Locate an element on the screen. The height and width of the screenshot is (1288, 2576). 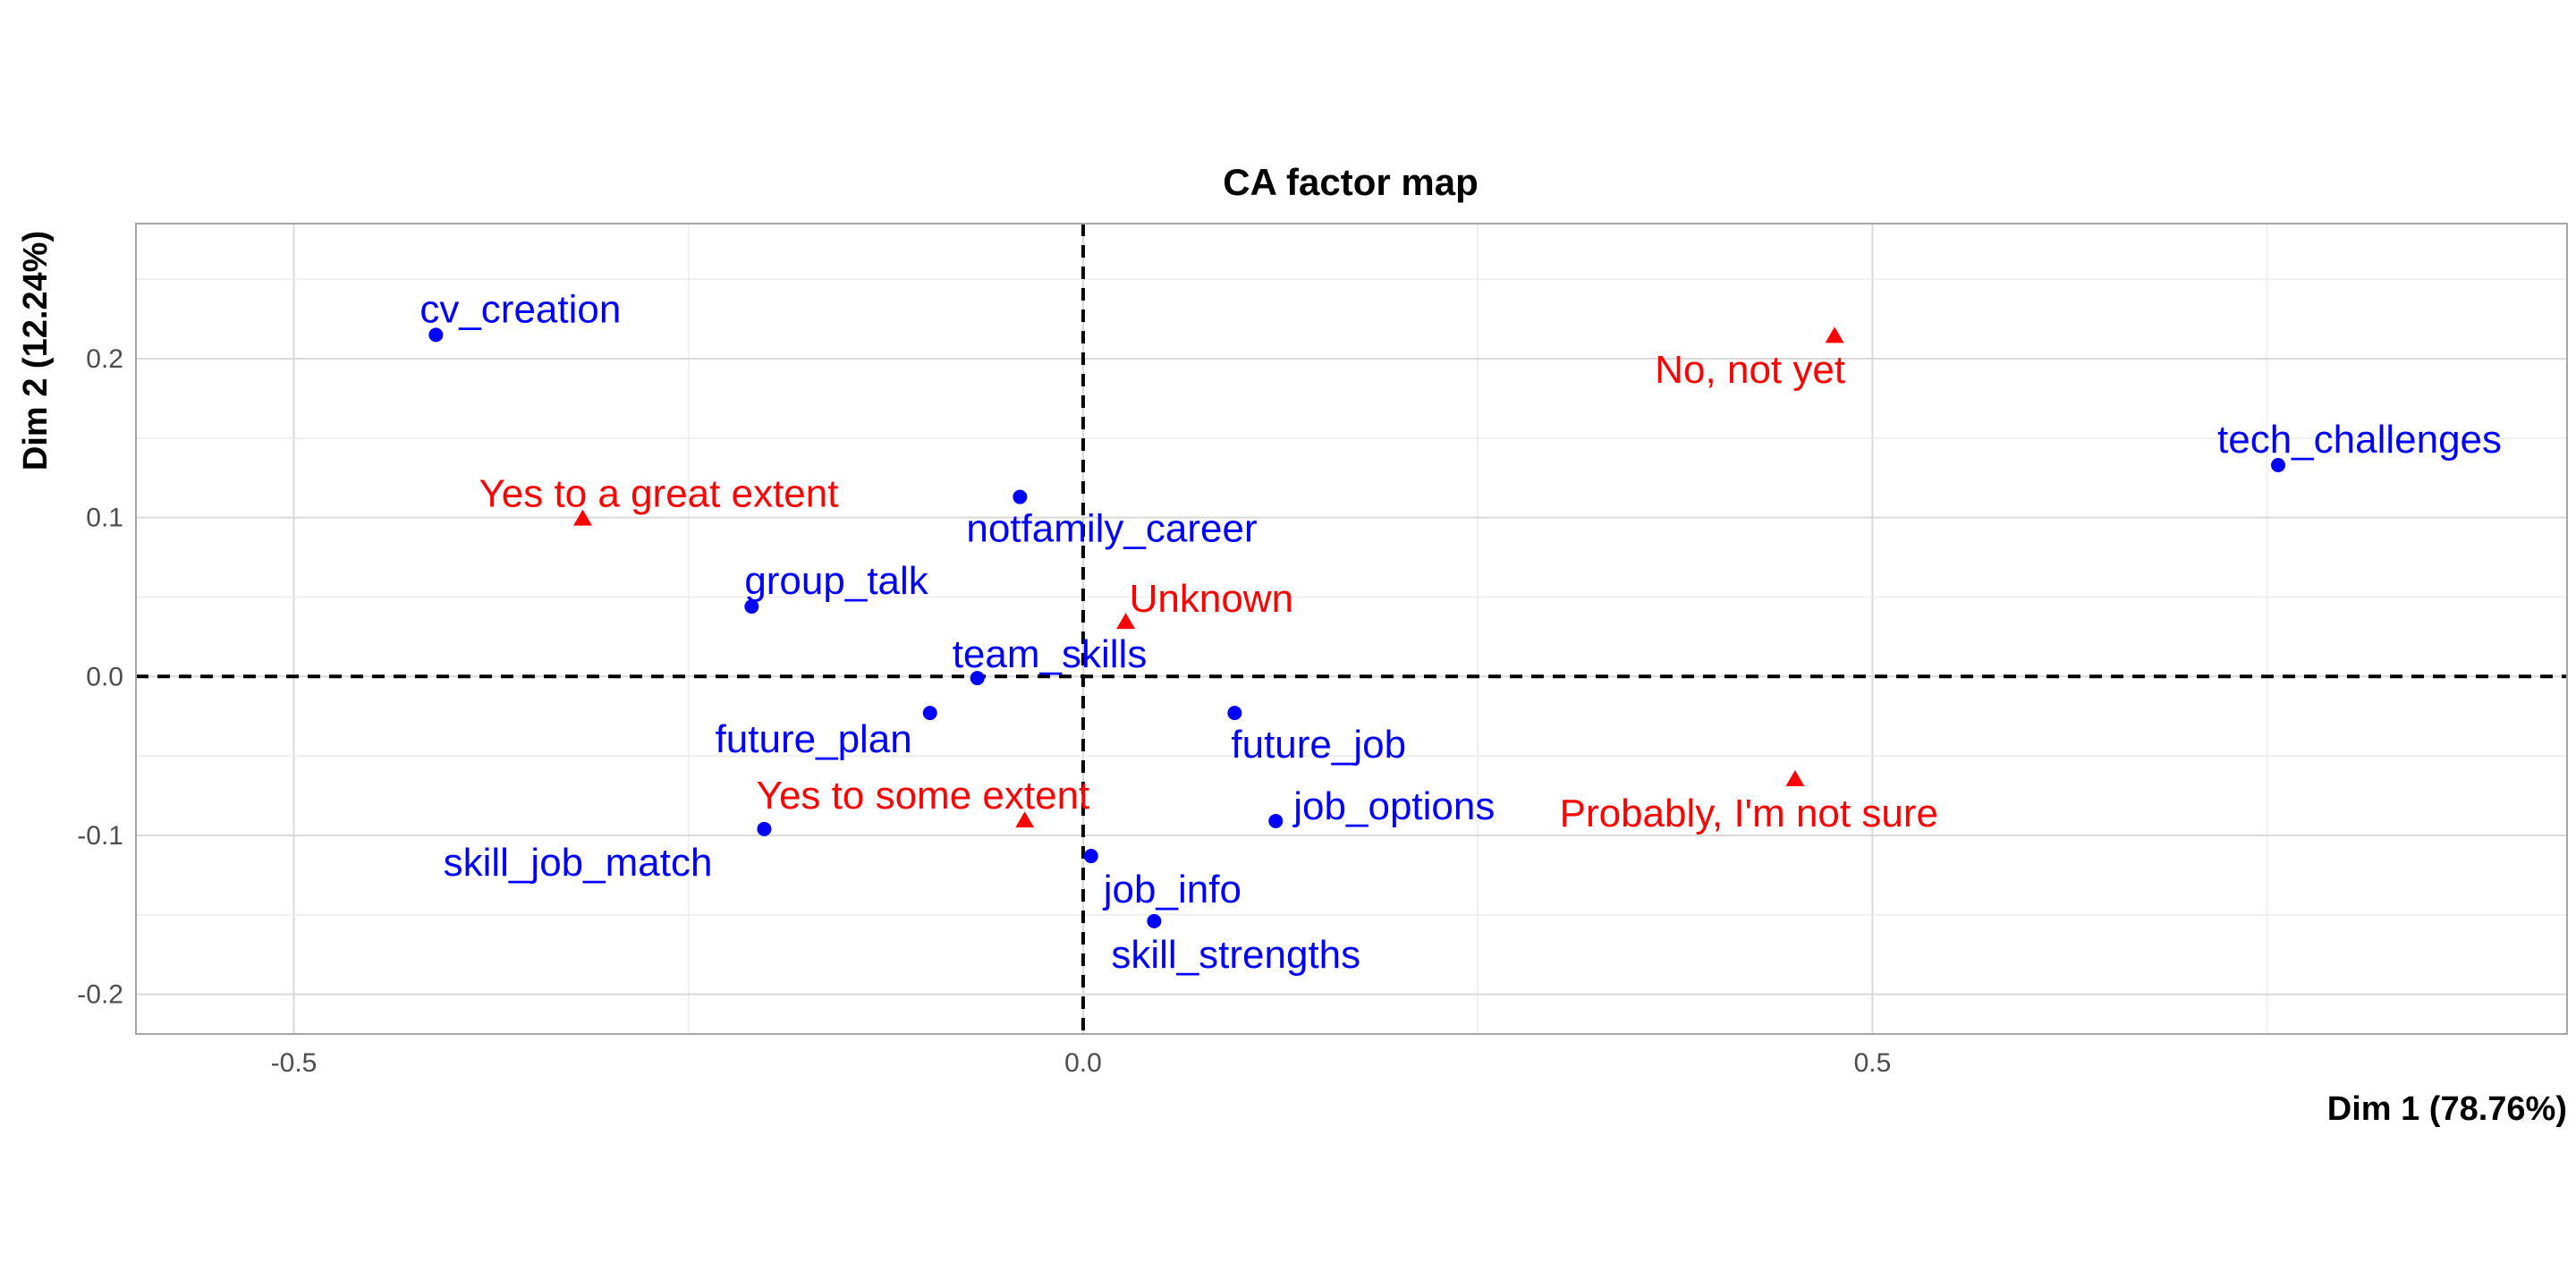
point-future-job is located at coordinates (1234, 713).